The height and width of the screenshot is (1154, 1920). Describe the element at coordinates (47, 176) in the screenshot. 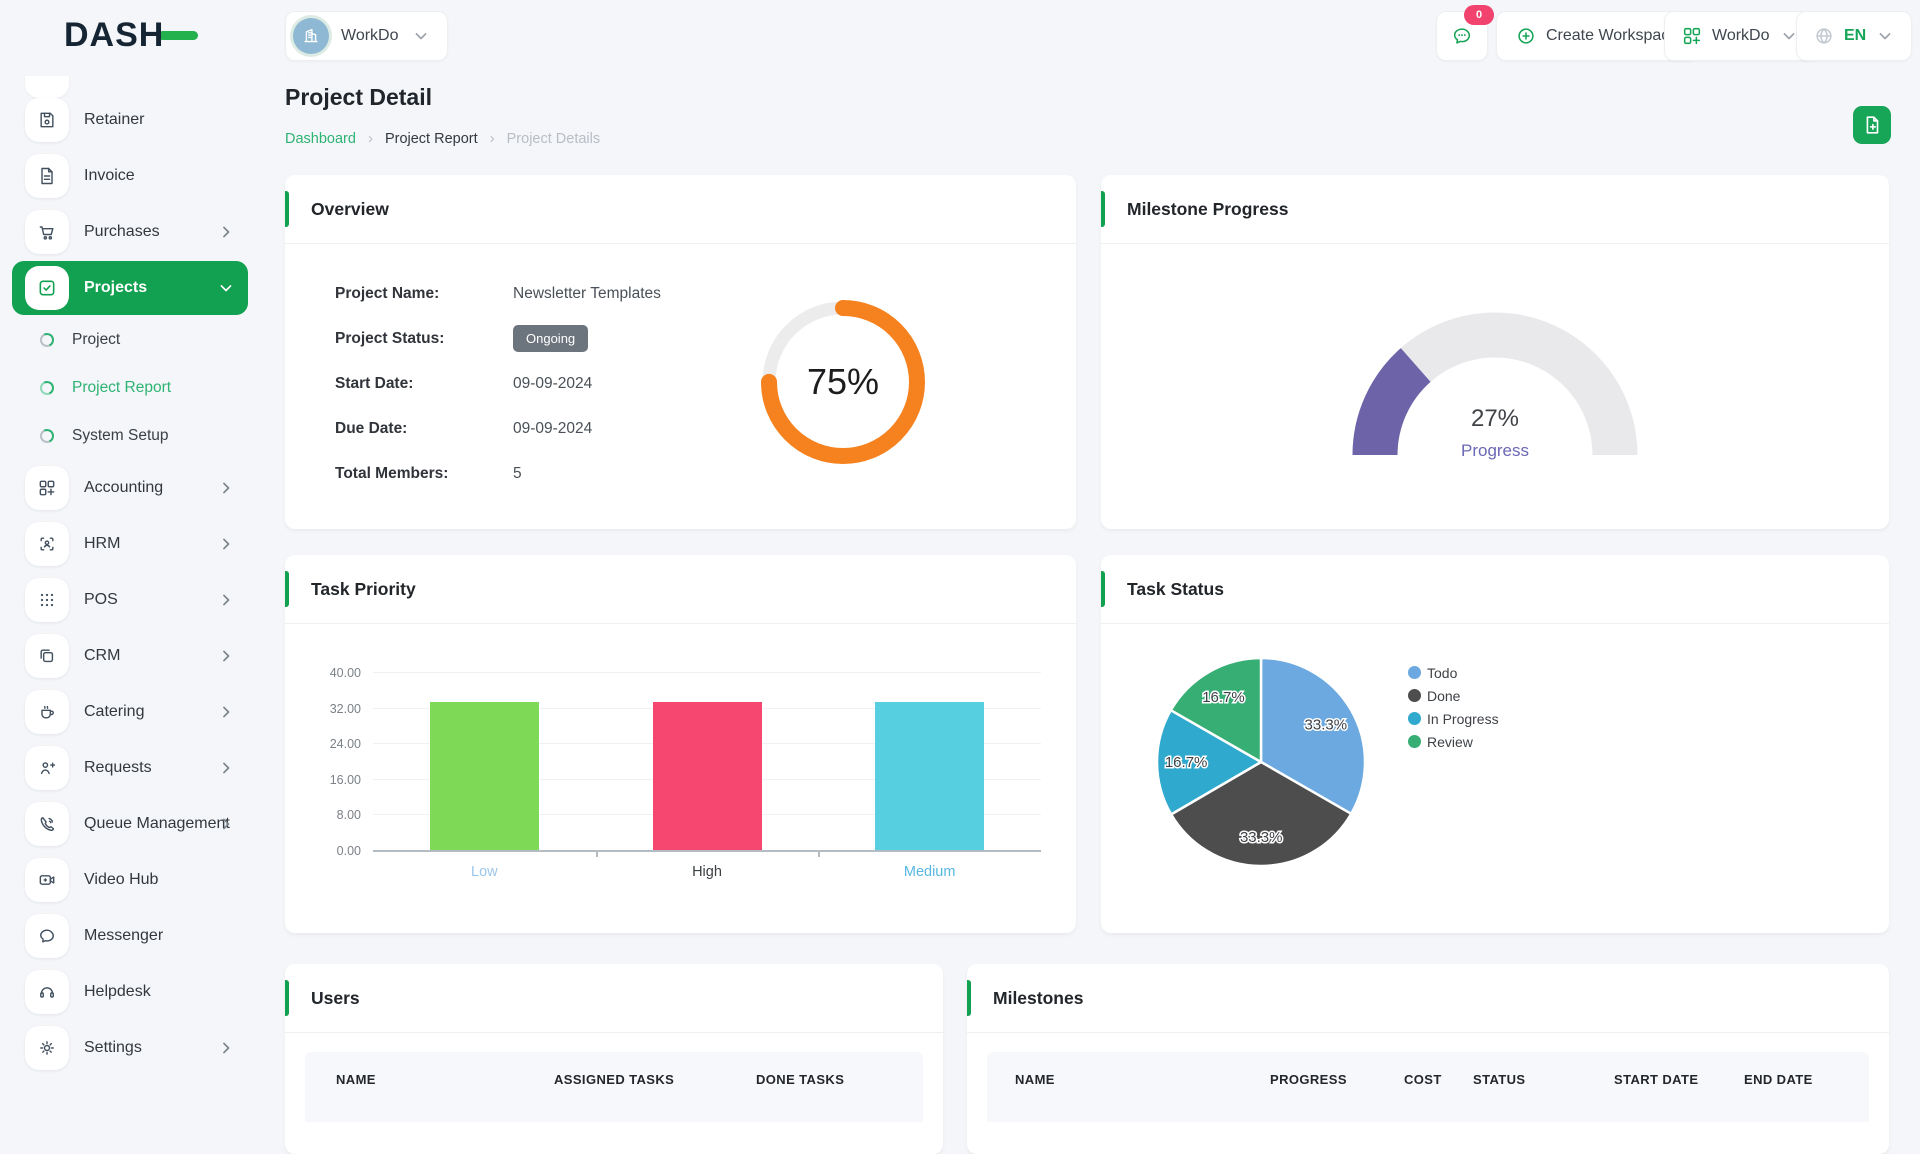

I see `file-icon` at that location.